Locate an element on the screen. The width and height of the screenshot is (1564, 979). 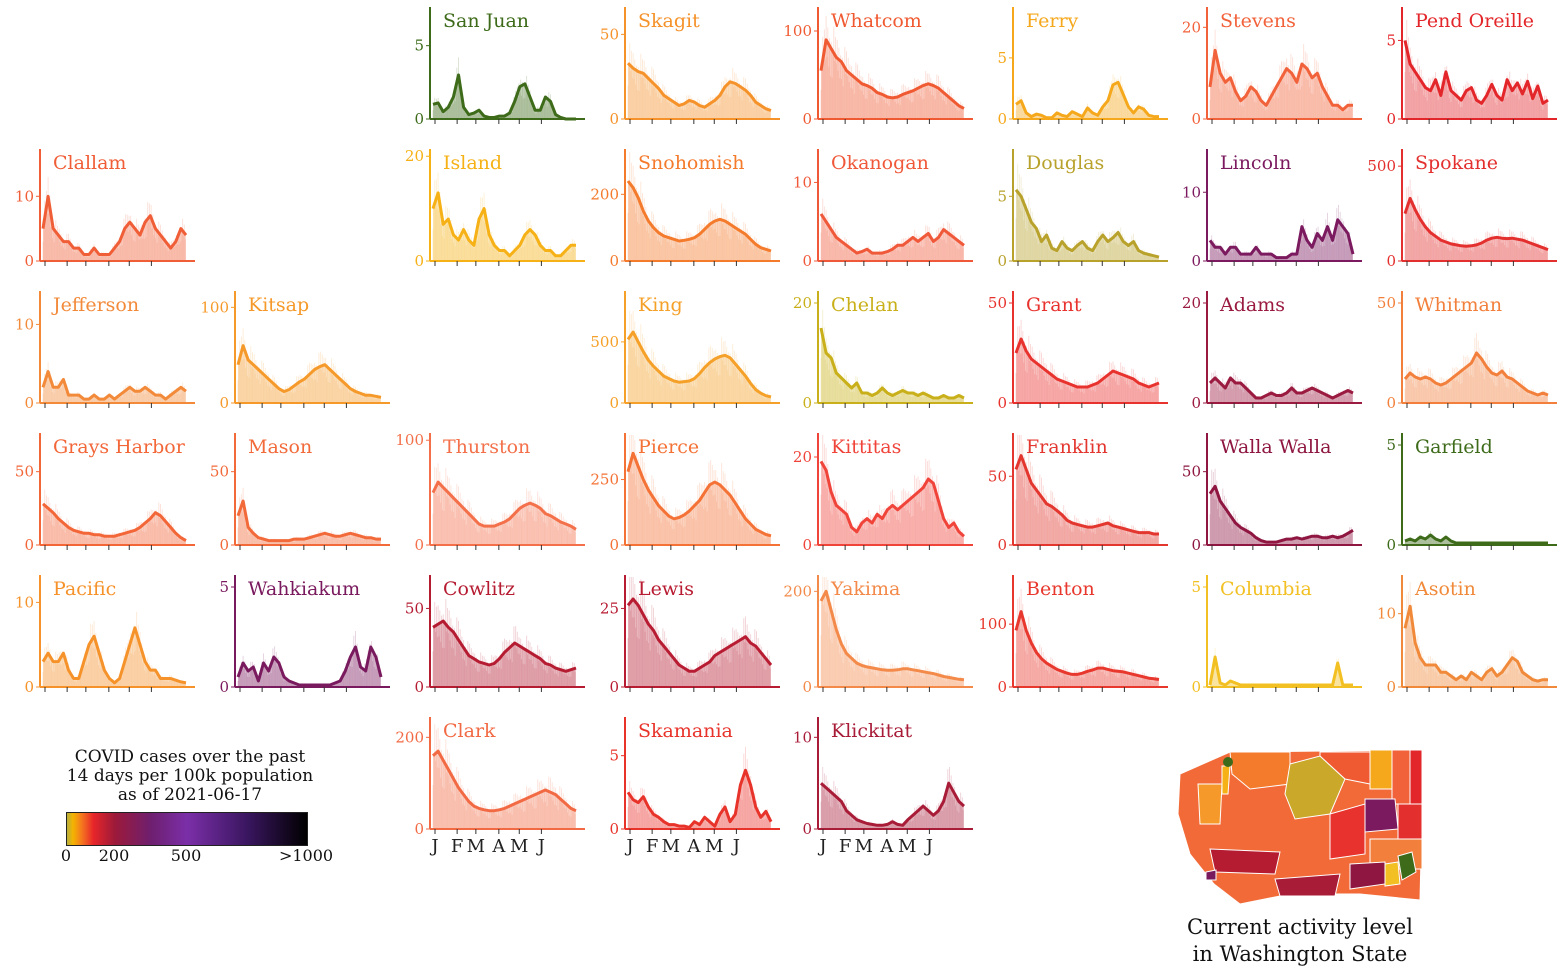
panel-mason: 0 50 Mason is located at coordinates (300, 493).